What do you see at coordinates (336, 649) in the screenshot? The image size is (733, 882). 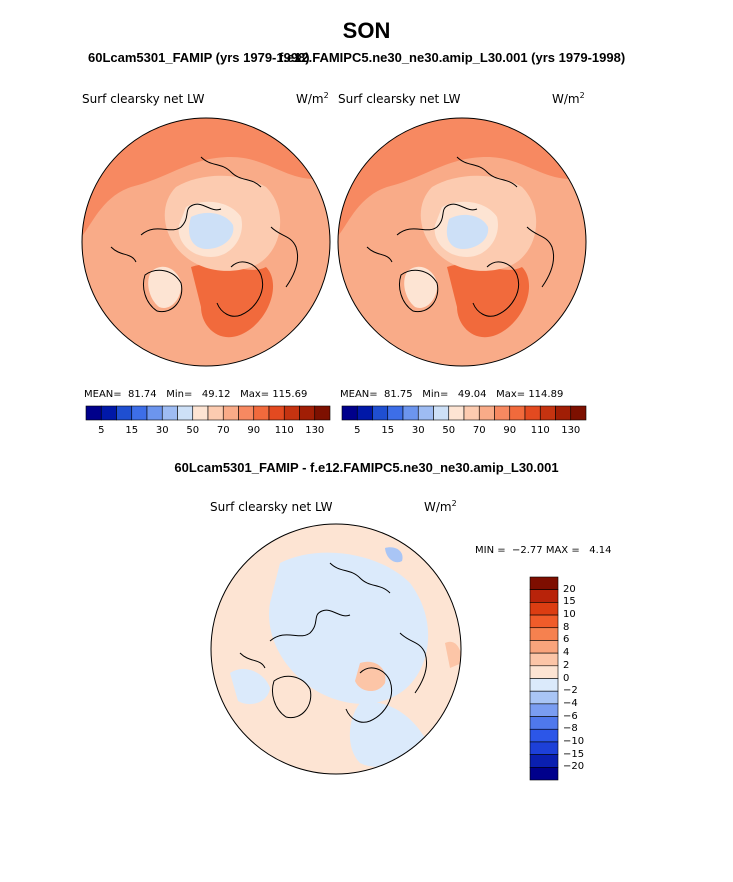 I see `map3-boundary` at bounding box center [336, 649].